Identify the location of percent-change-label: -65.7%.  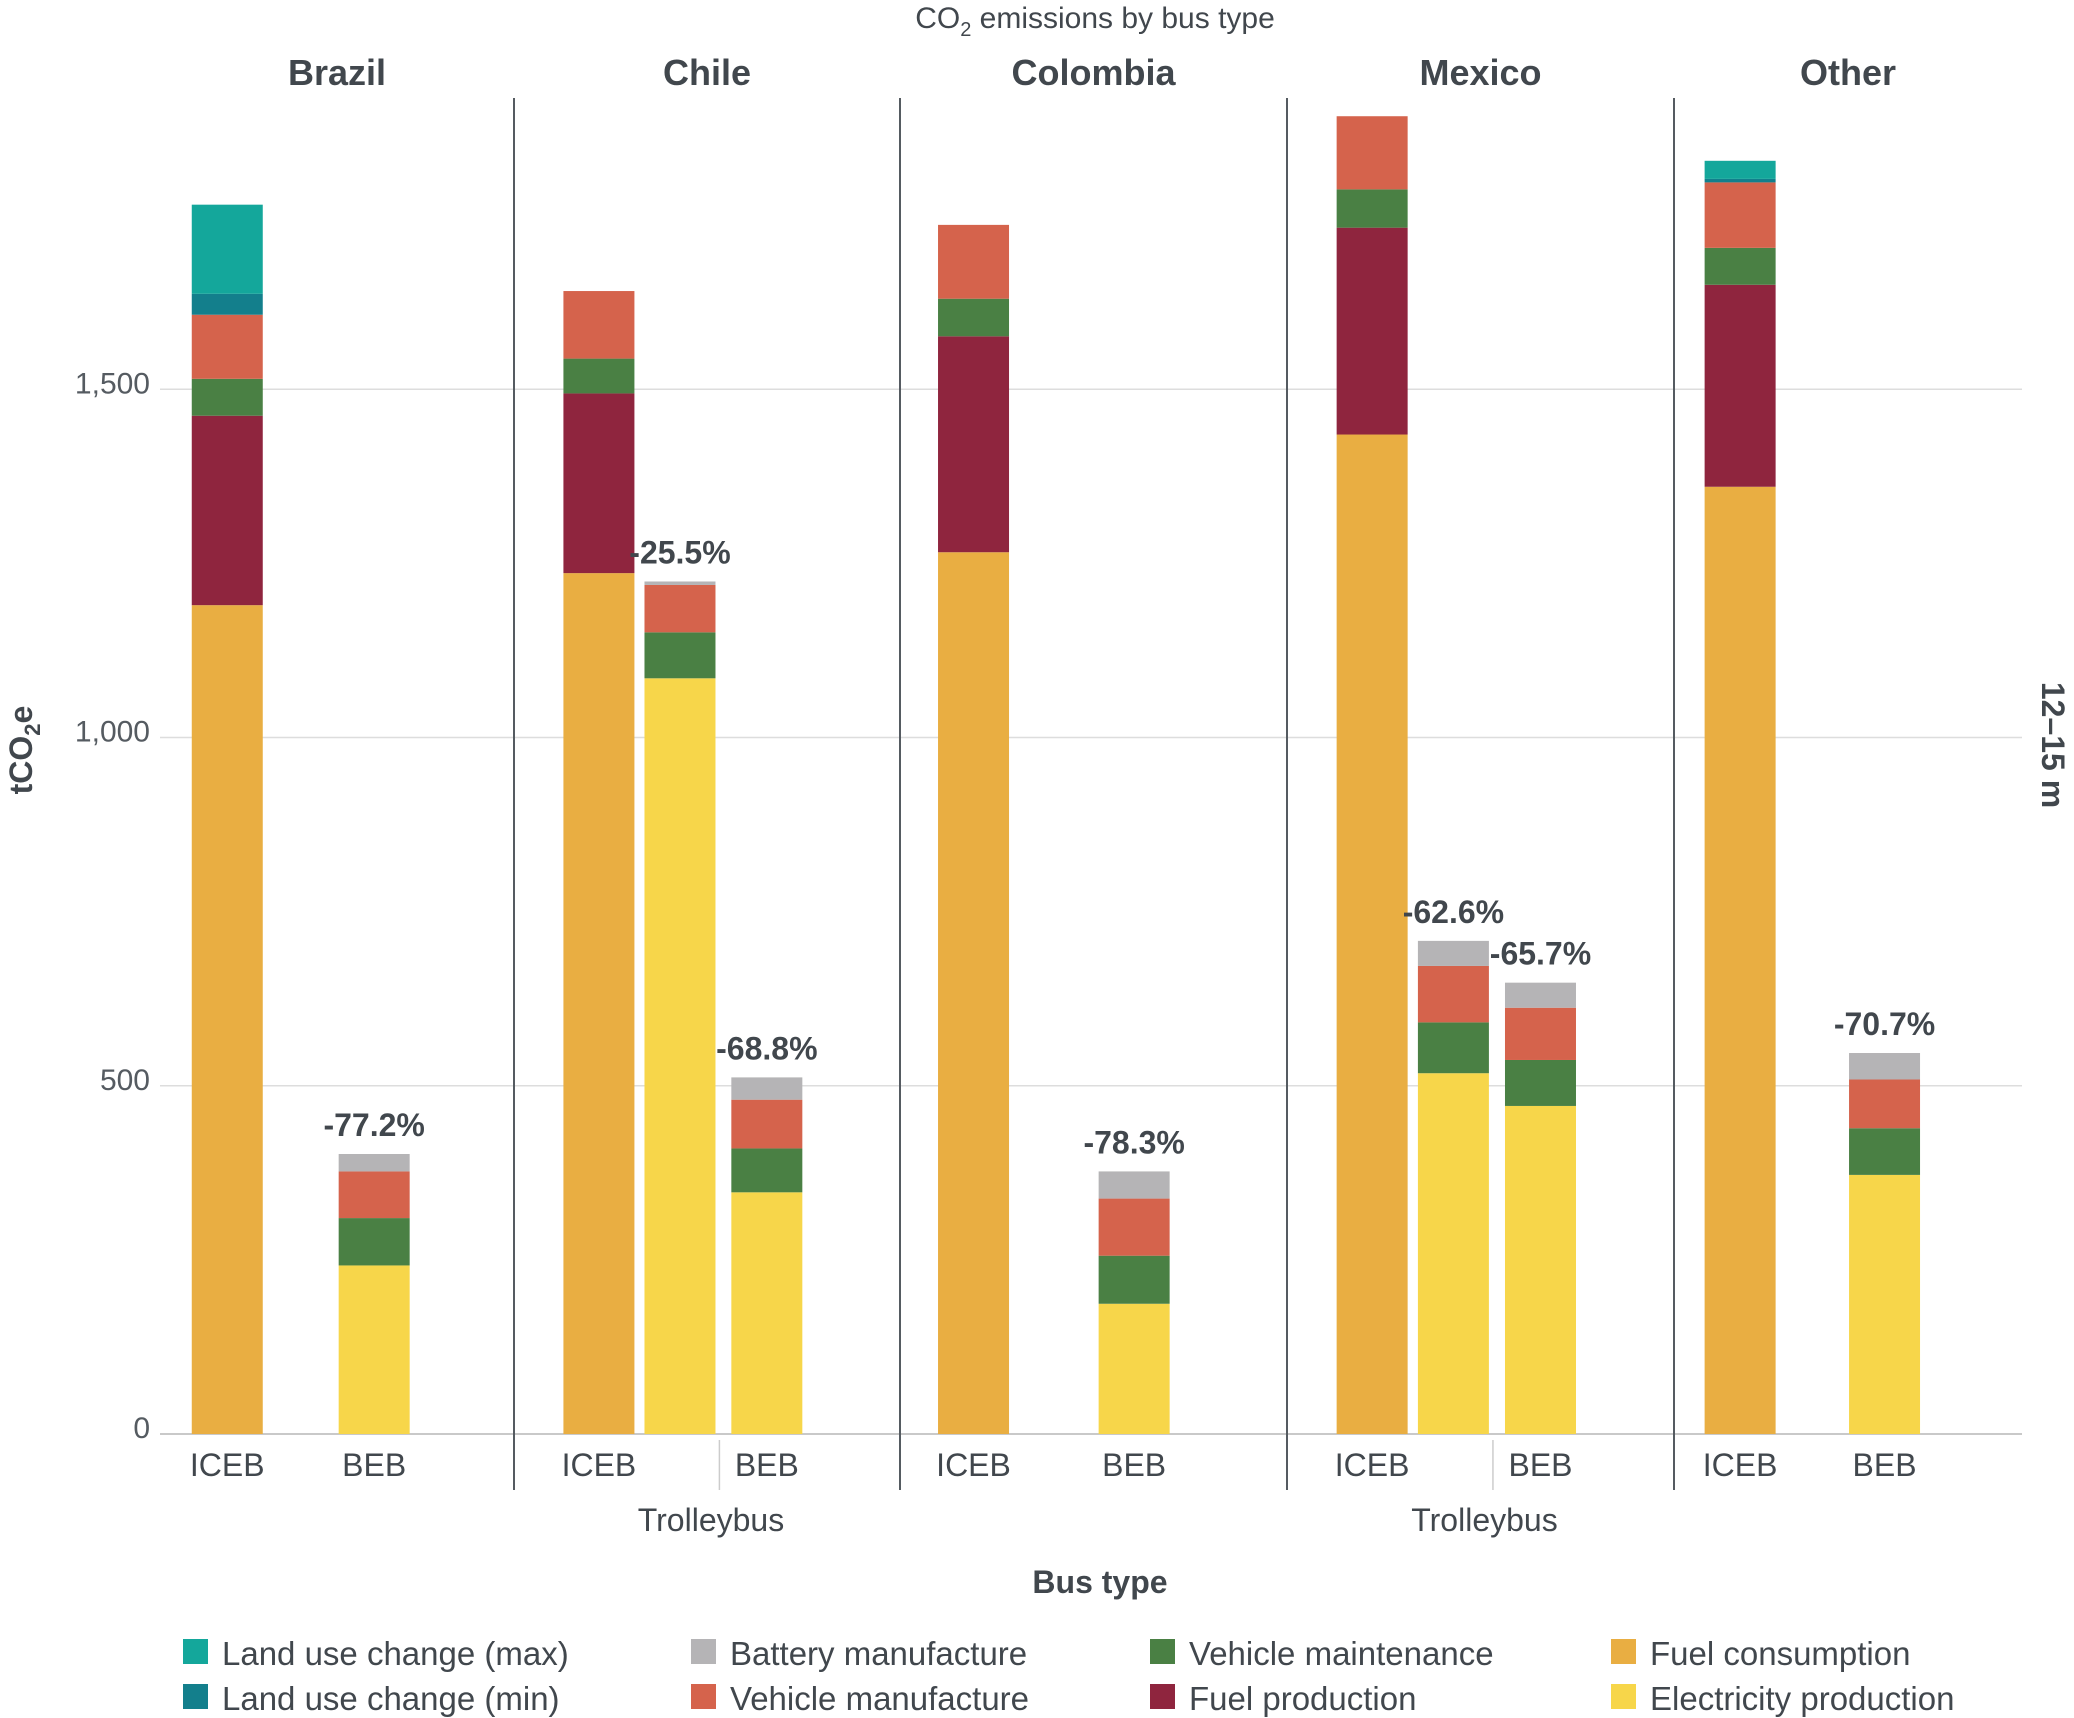
(1540, 954).